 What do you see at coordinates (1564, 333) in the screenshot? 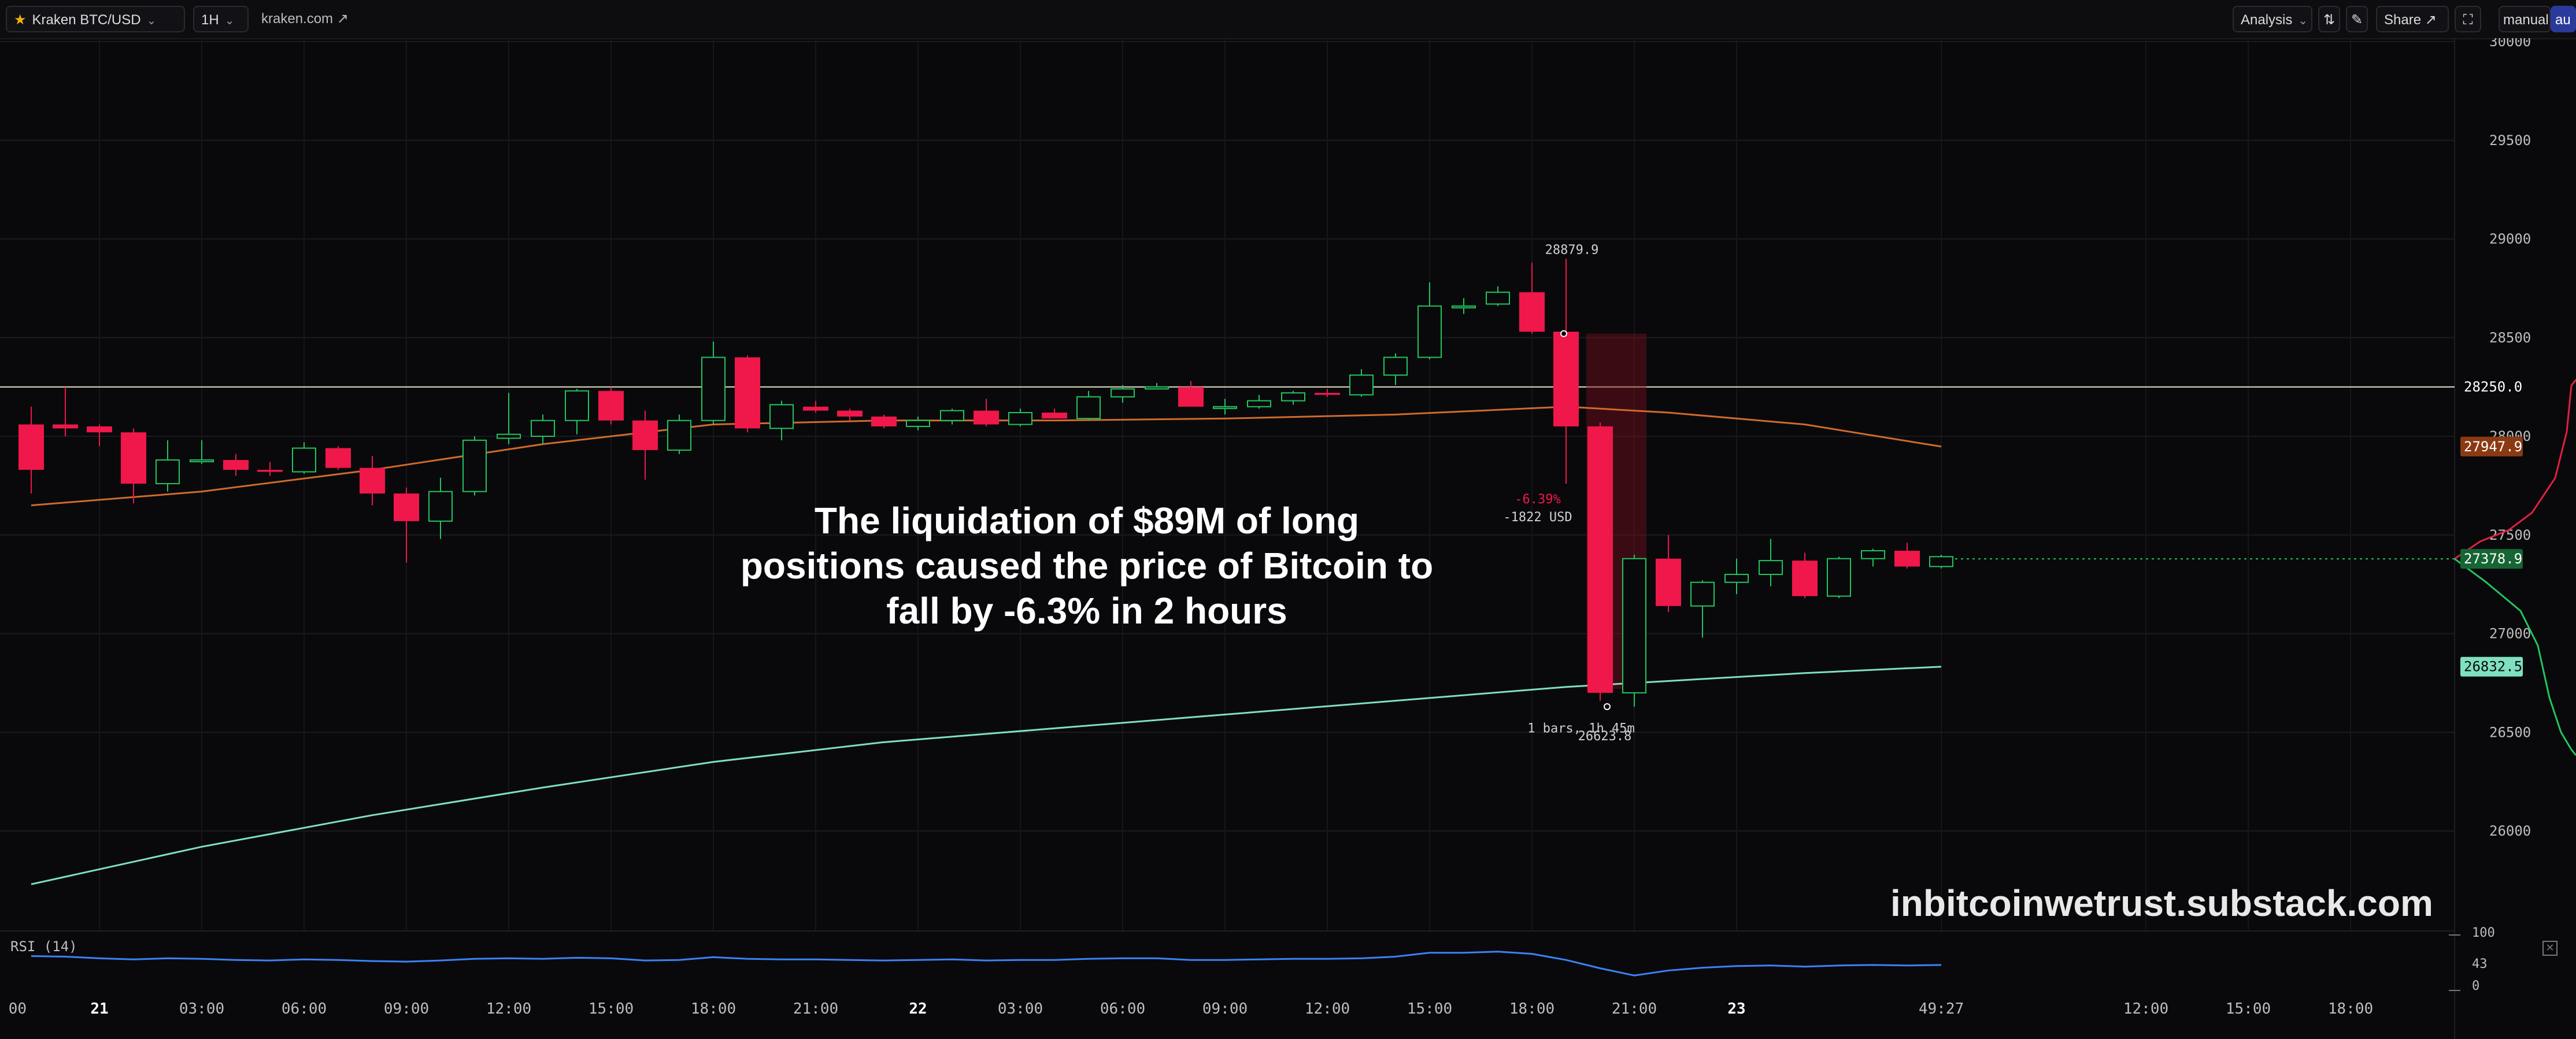
I see `measure-handle-top` at bounding box center [1564, 333].